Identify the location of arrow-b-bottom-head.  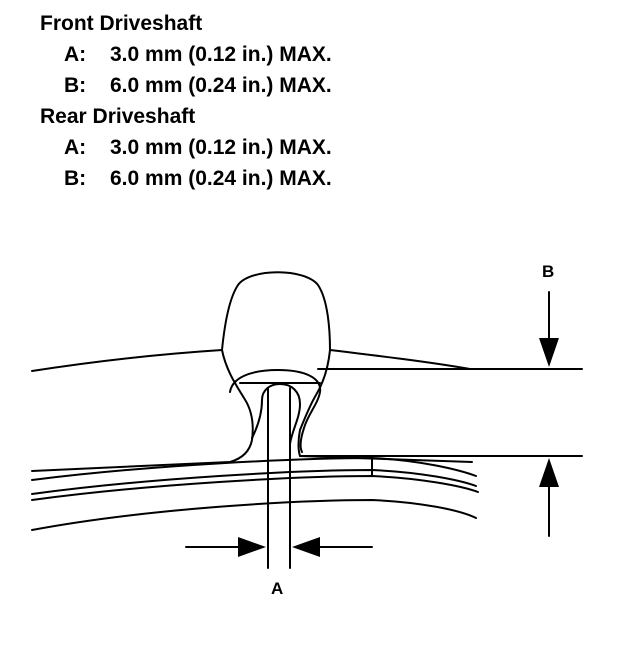
(549, 472).